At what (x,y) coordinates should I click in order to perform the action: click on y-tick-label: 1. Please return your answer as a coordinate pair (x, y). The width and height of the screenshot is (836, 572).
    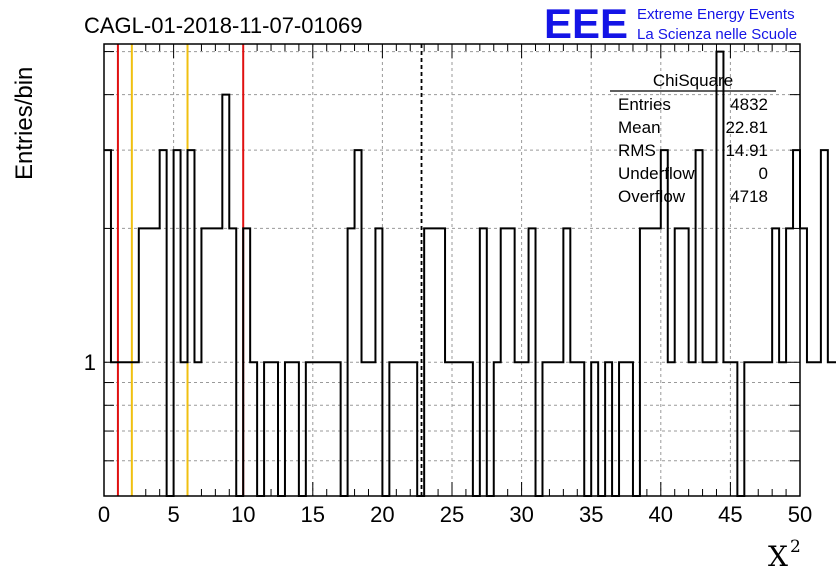
    Looking at the image, I should click on (90, 362).